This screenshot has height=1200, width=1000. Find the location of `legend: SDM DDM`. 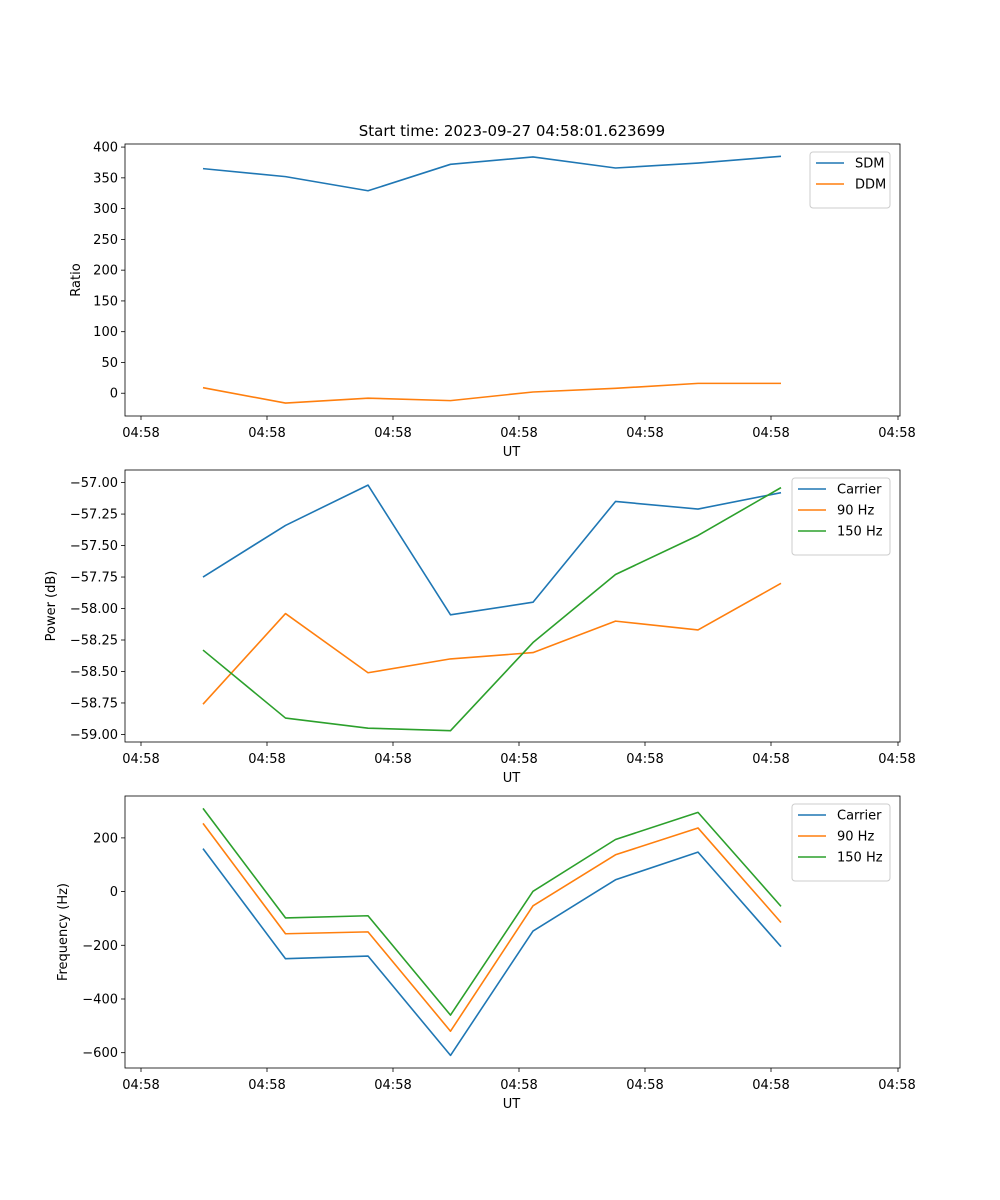

legend: SDM DDM is located at coordinates (850, 180).